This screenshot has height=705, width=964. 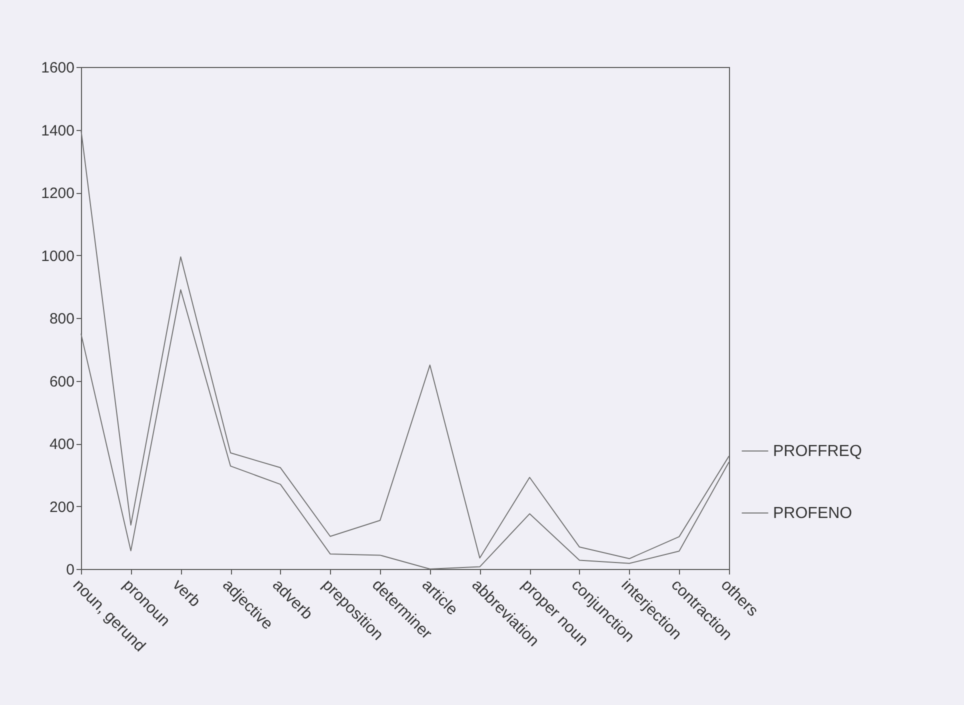 I want to click on y-tick-label: 800, so click(x=61, y=319).